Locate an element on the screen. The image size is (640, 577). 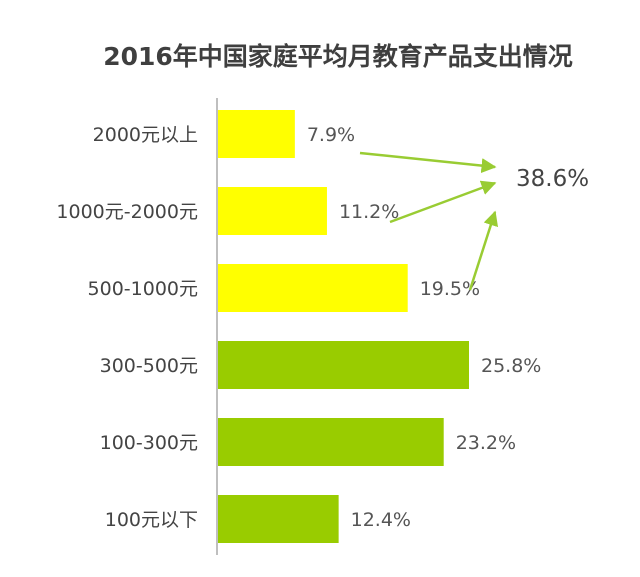
category-label-2: 500-1000元 is located at coordinates (143, 289).